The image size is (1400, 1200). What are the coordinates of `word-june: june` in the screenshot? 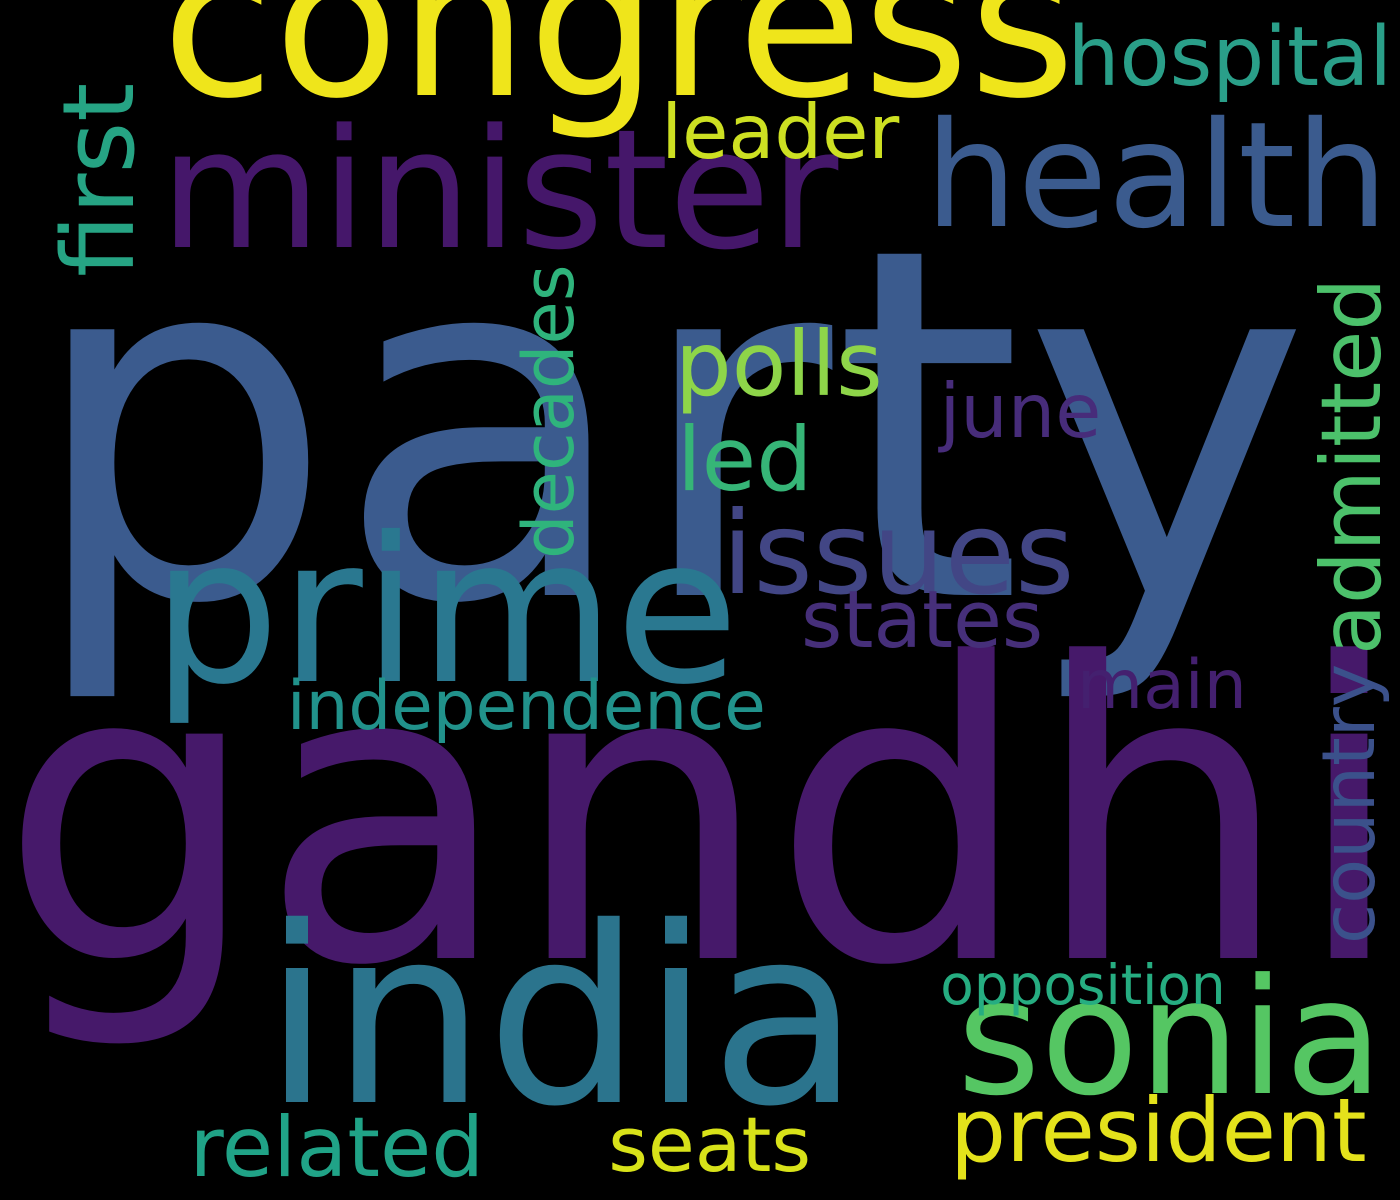 It's located at (1020, 410).